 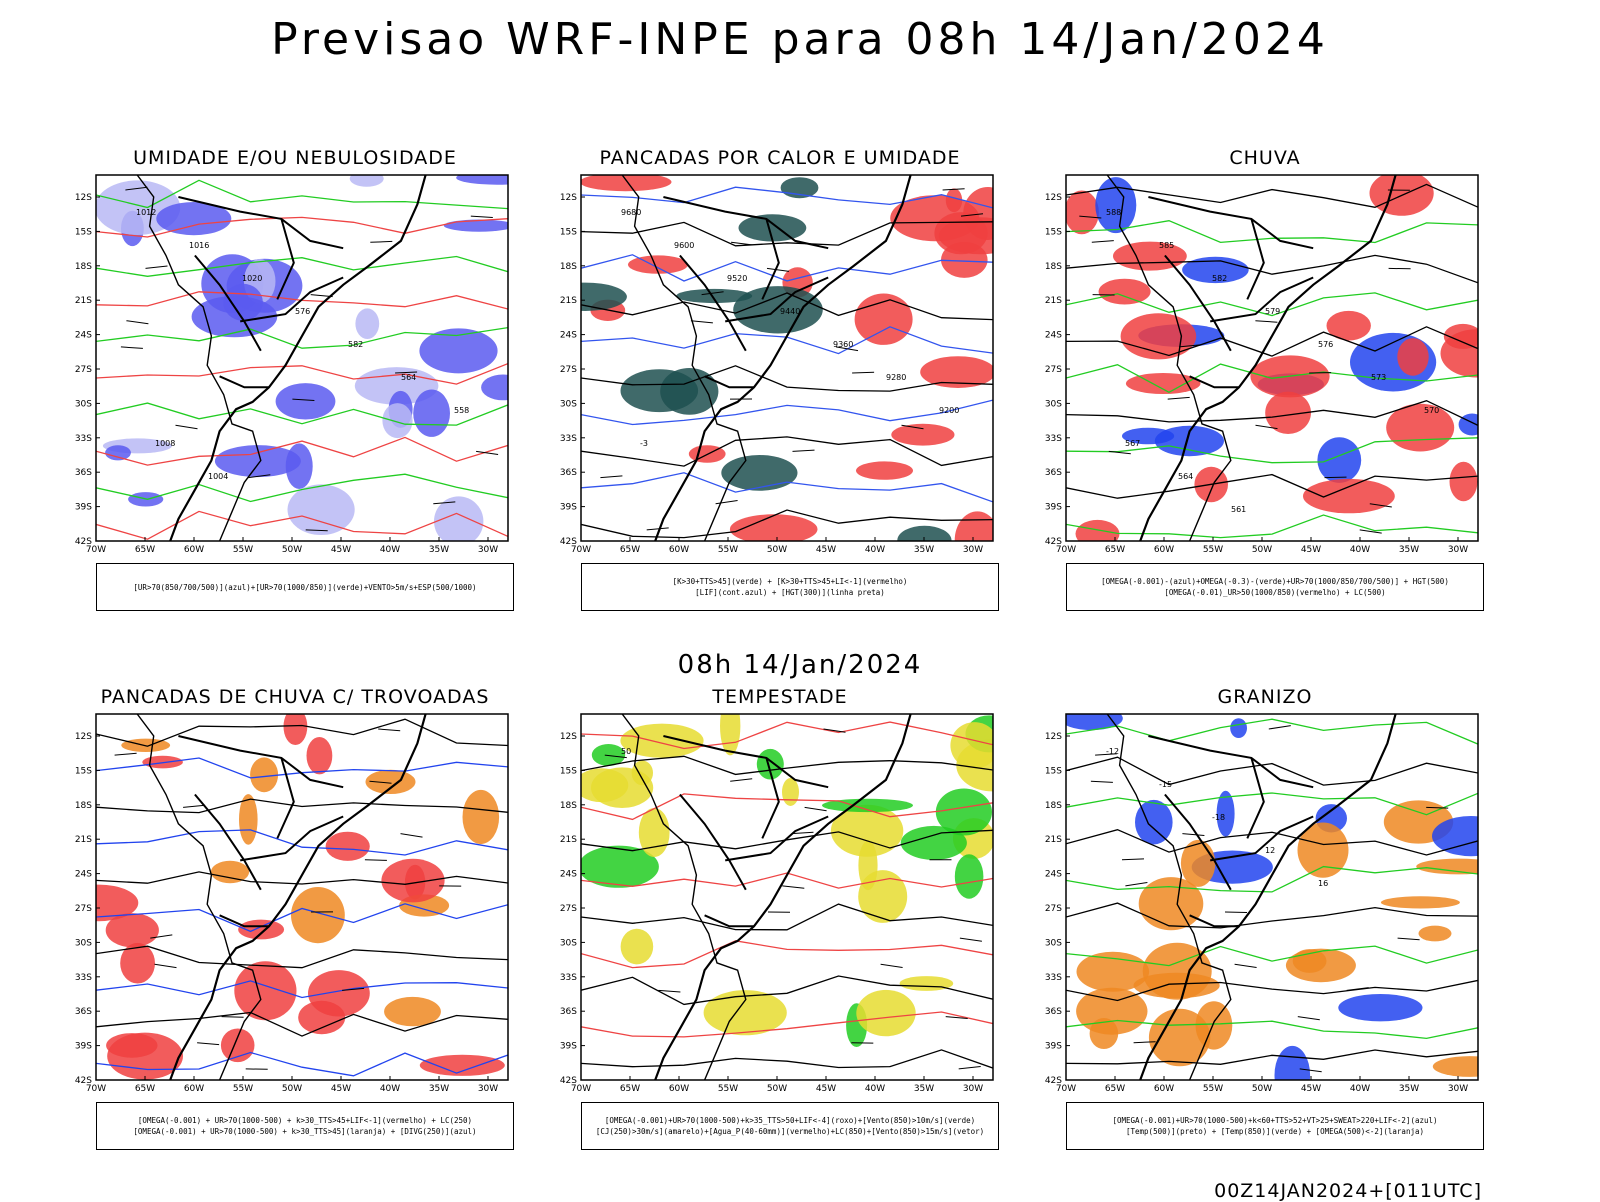 What do you see at coordinates (1458, 550) in the screenshot?
I see `lon-tick-label: 30W` at bounding box center [1458, 550].